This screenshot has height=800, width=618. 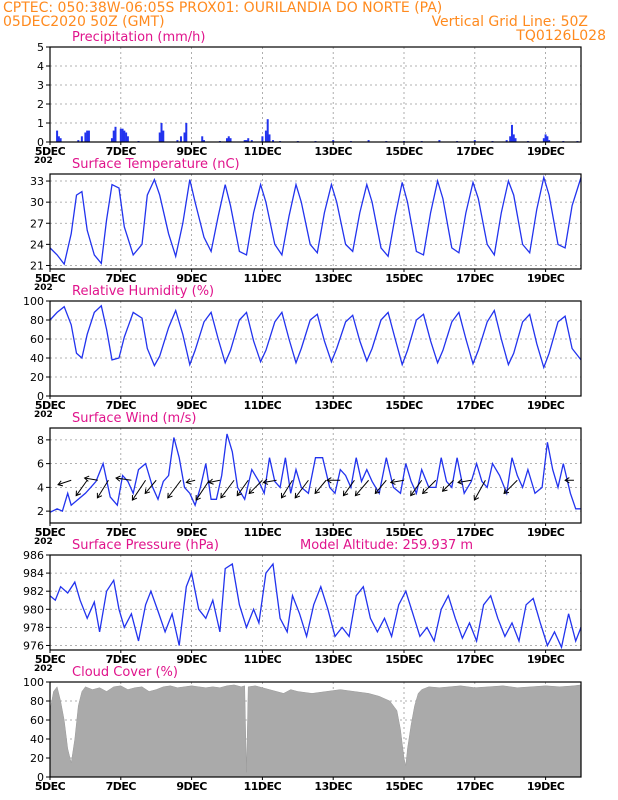 What do you see at coordinates (33, 682) in the screenshot?
I see `y-tick-label: 100` at bounding box center [33, 682].